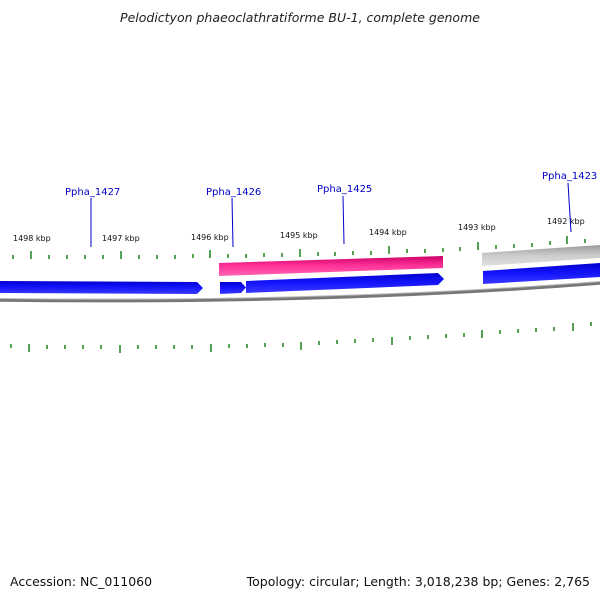  What do you see at coordinates (388, 232) in the screenshot?
I see `scale-label-1494: 1494 kbp` at bounding box center [388, 232].